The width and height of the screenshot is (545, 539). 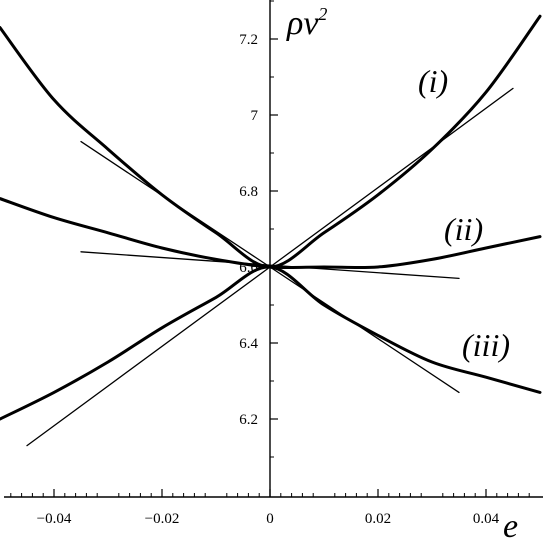 What do you see at coordinates (255, 116) in the screenshot?
I see `y-tick-label: 7` at bounding box center [255, 116].